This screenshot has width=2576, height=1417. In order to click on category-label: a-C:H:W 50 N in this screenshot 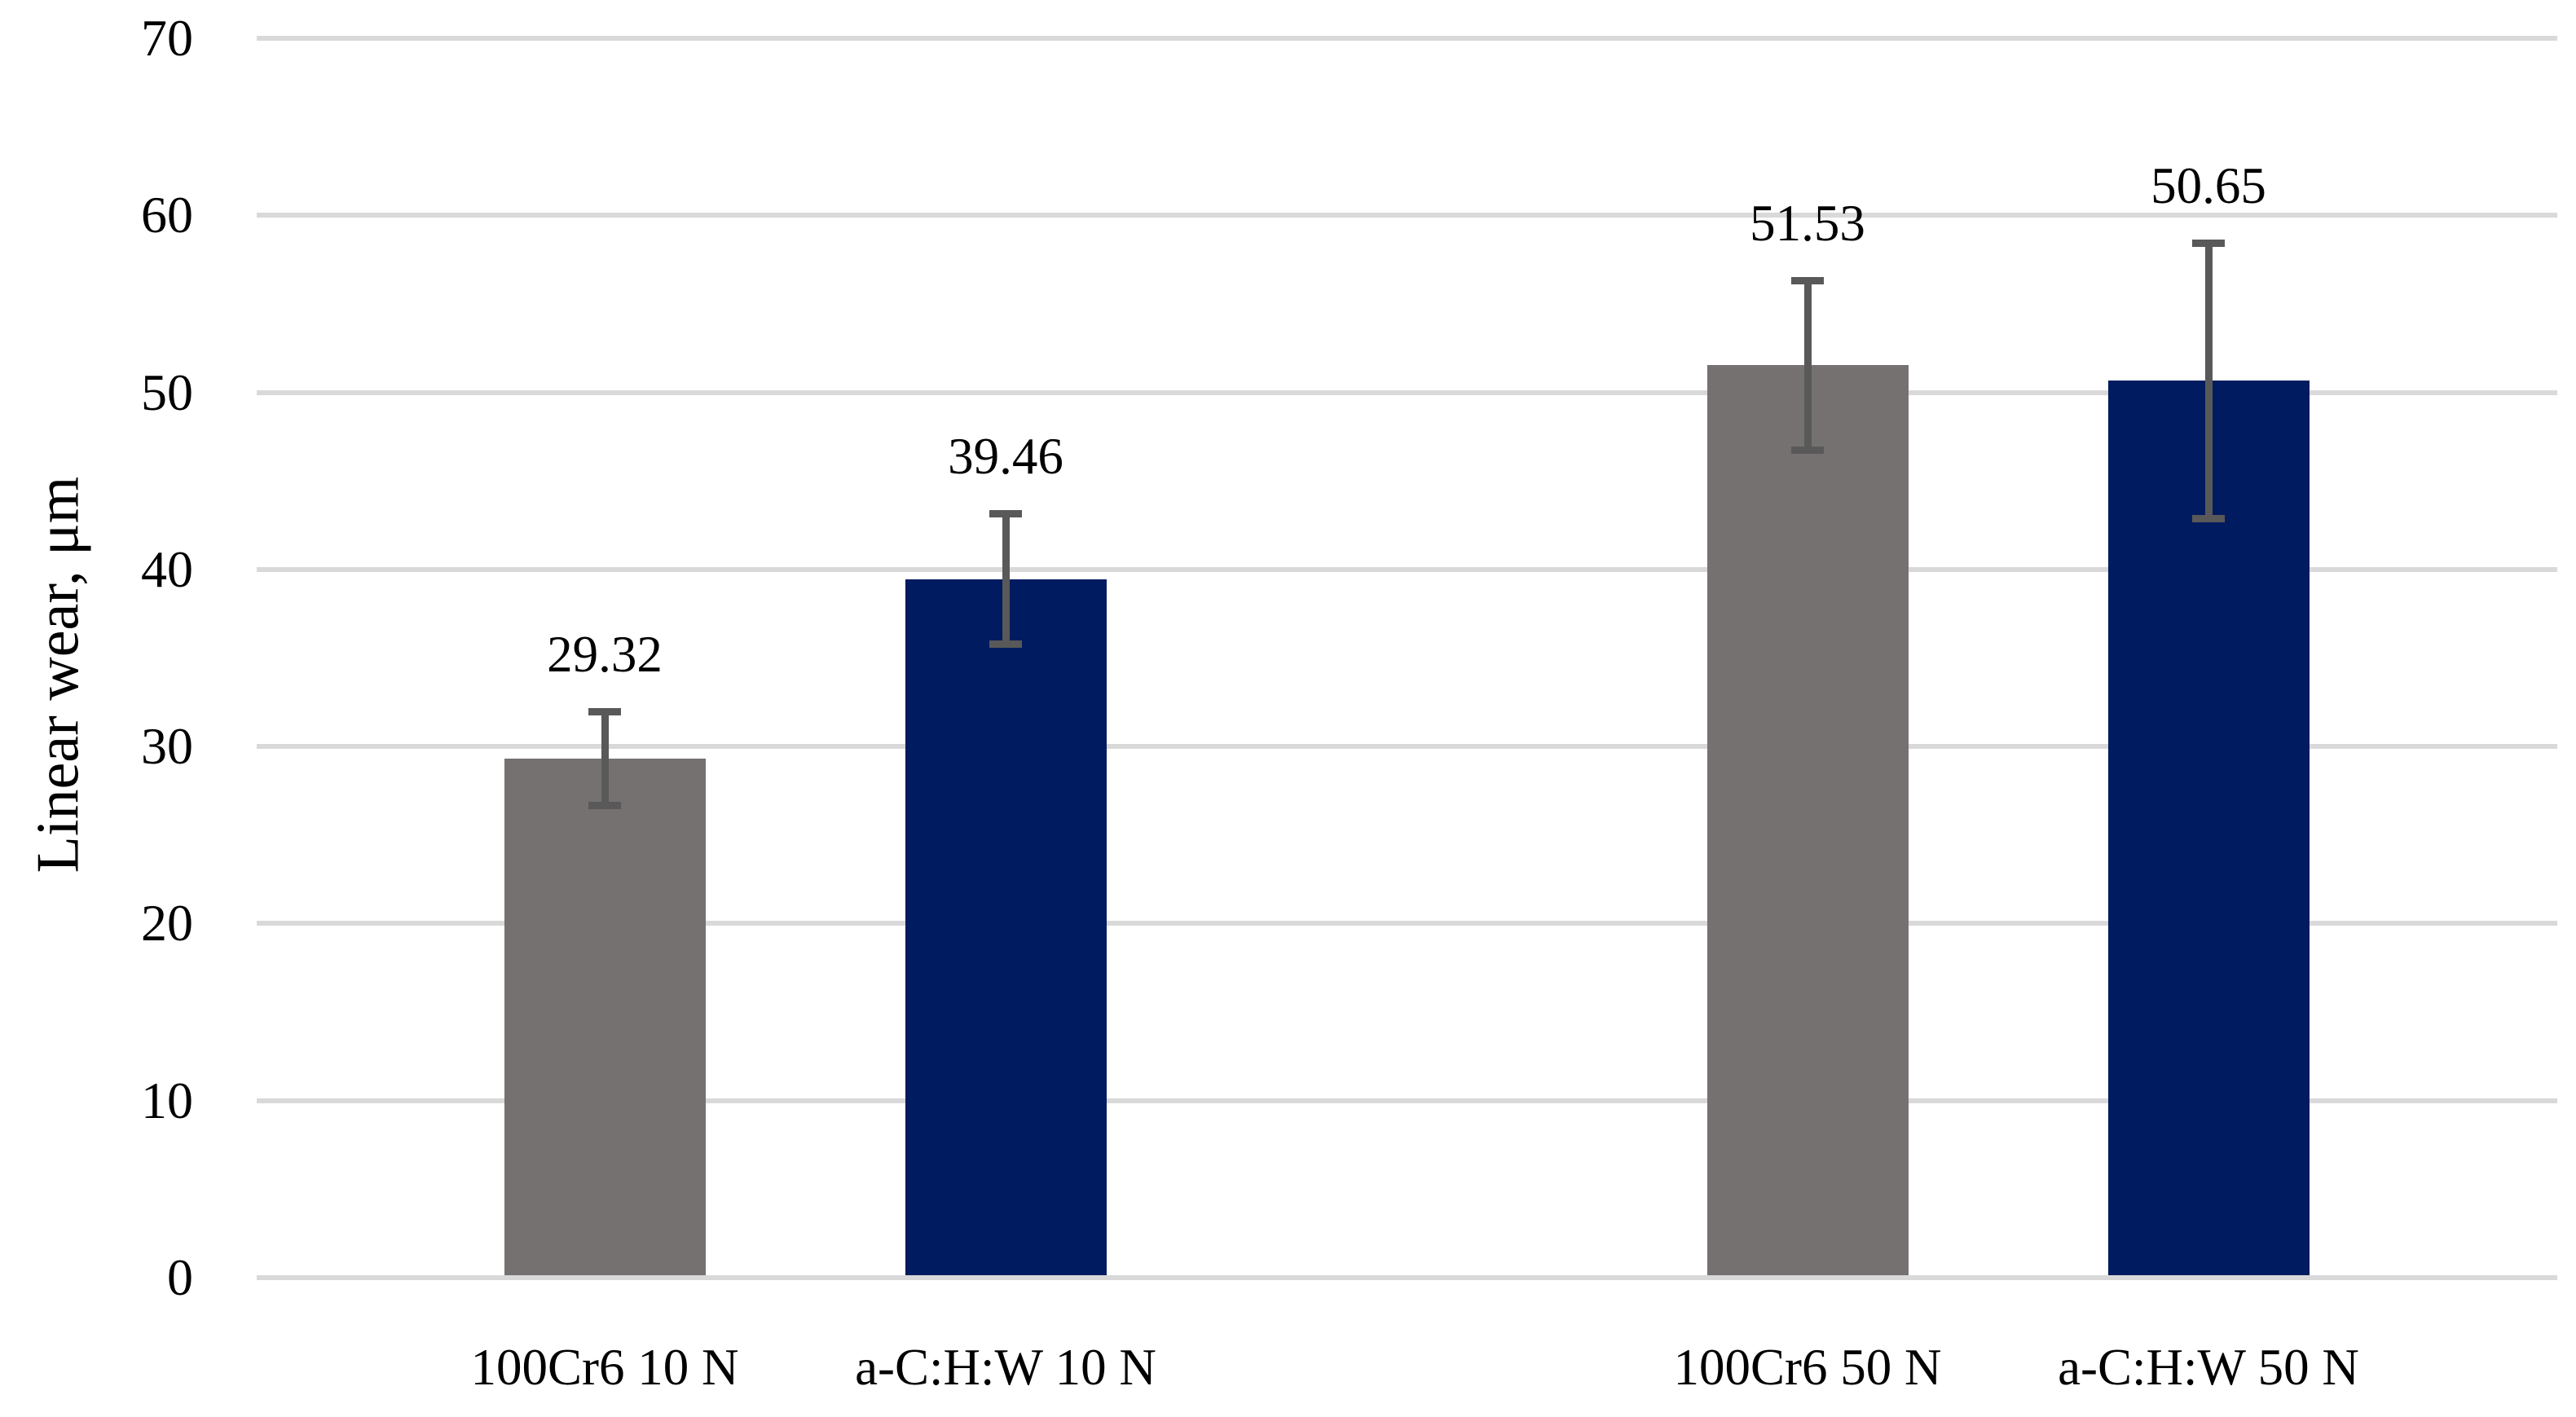, I will do `click(2208, 1367)`.